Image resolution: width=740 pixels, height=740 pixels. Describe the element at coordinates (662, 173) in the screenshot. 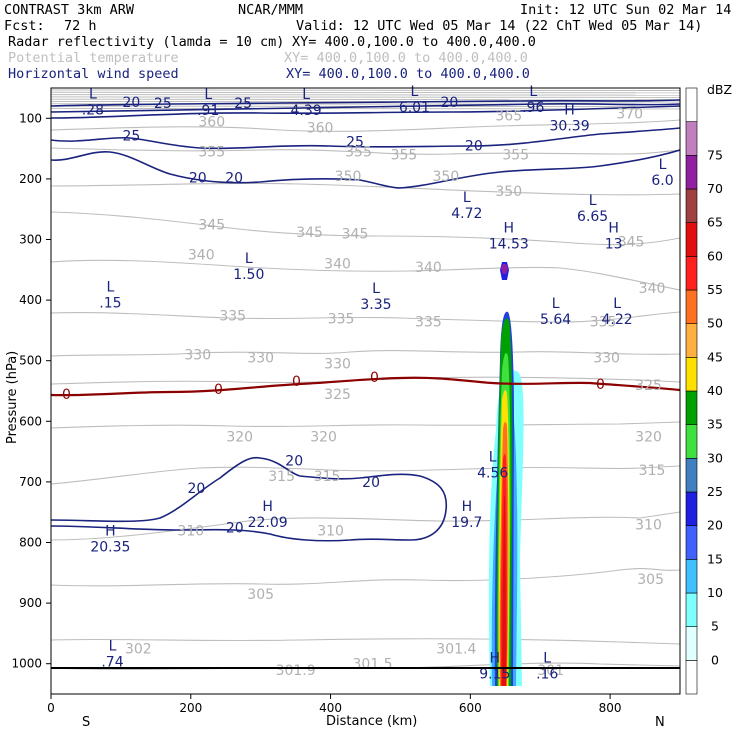

I see `extremum-low: L6.0` at that location.